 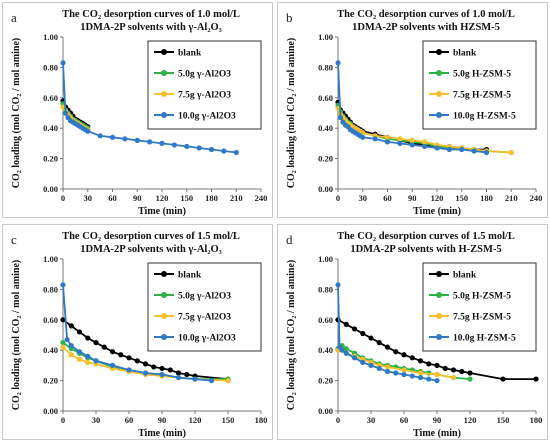 I want to click on legend-label: blank, so click(x=190, y=54).